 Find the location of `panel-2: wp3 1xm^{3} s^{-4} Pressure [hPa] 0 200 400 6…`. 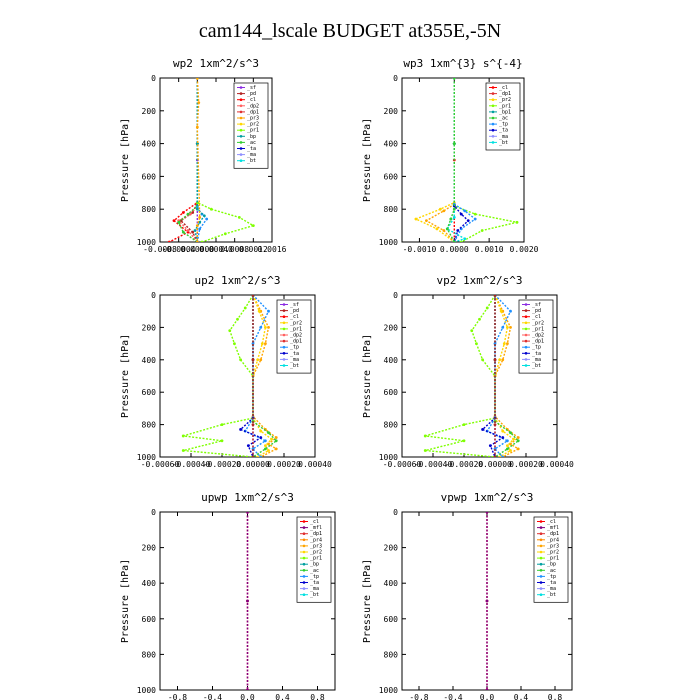

panel-2: wp3 1xm^{3} s^{-4} Pressure [hPa] 0 200 400 6… is located at coordinates (450, 155).